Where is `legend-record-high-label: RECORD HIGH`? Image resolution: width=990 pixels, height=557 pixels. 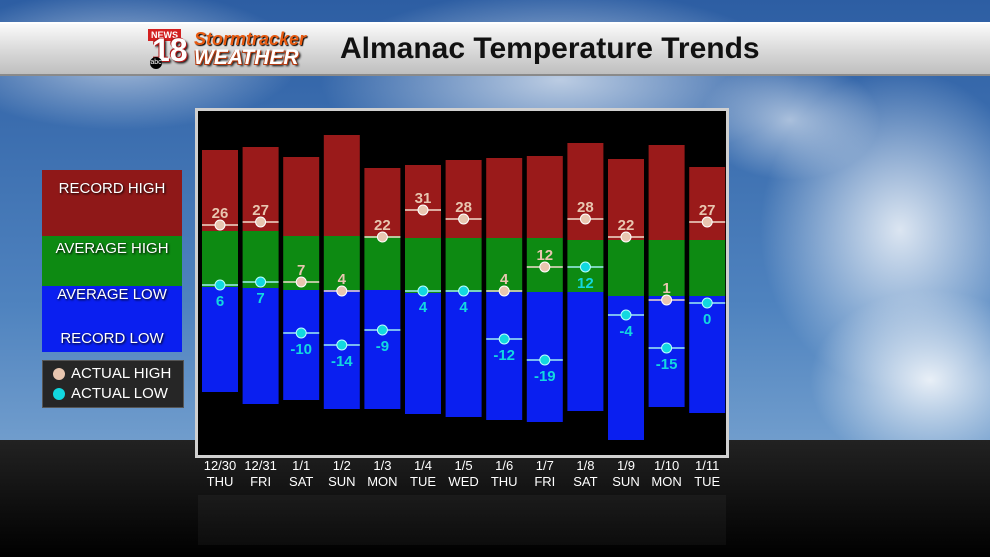
legend-record-high-label: RECORD HIGH is located at coordinates (112, 188).